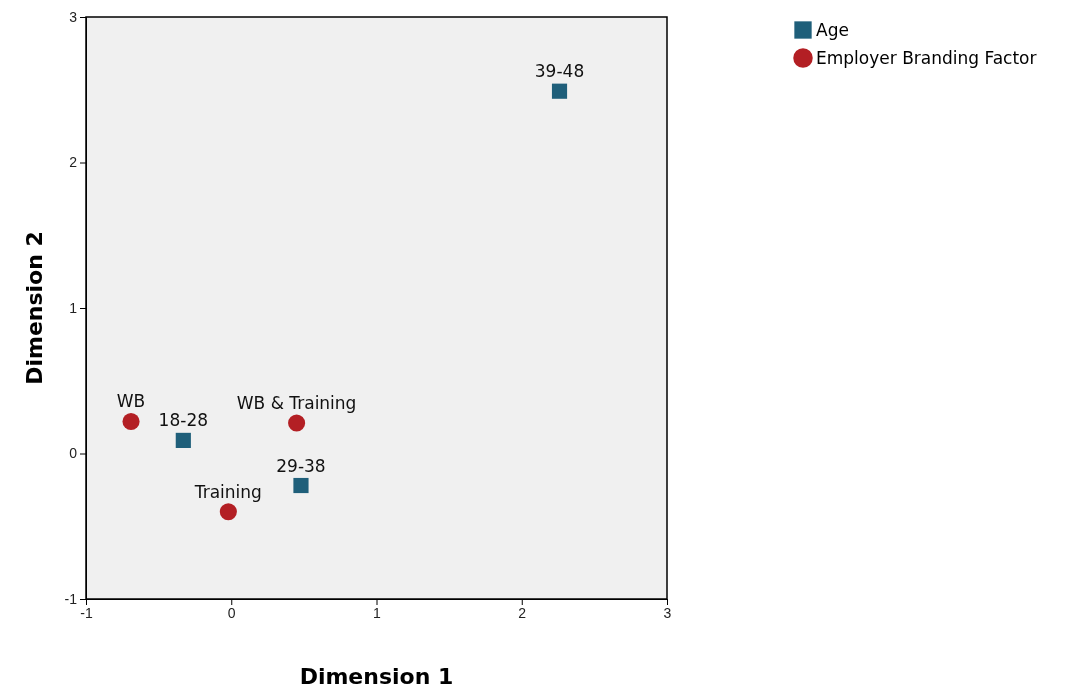 The image size is (1077, 690). What do you see at coordinates (86, 612) in the screenshot?
I see `x-tick-label: -1` at bounding box center [86, 612].